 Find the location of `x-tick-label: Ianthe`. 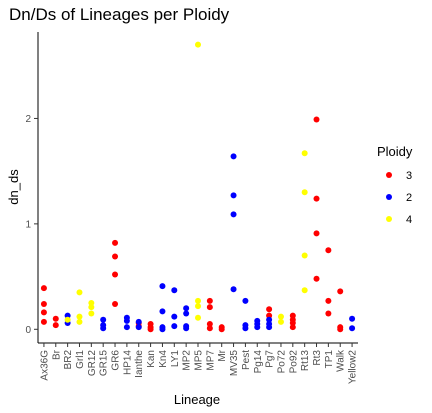

x-tick-label: Ianthe is located at coordinates (139, 364).